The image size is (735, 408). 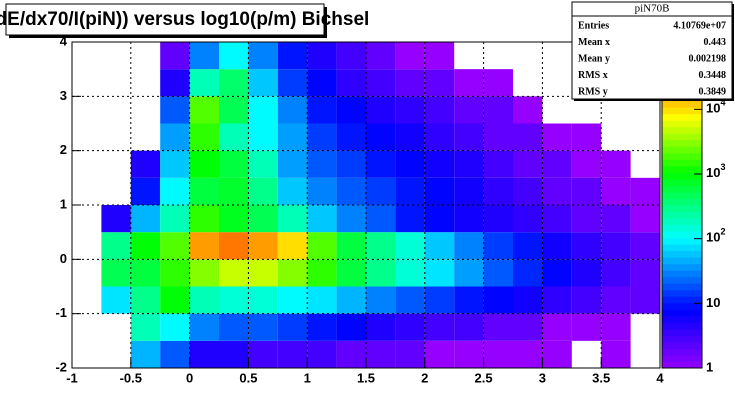 I want to click on x-tick-label: 2.5, so click(x=484, y=377).